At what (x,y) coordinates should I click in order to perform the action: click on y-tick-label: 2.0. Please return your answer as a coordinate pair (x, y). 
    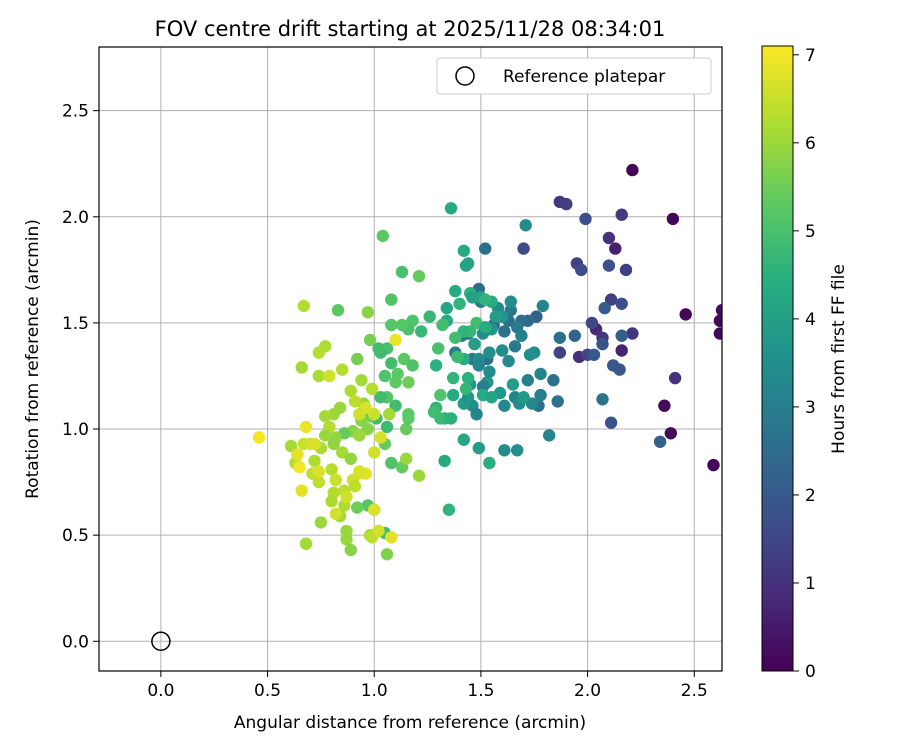
    Looking at the image, I should click on (75, 218).